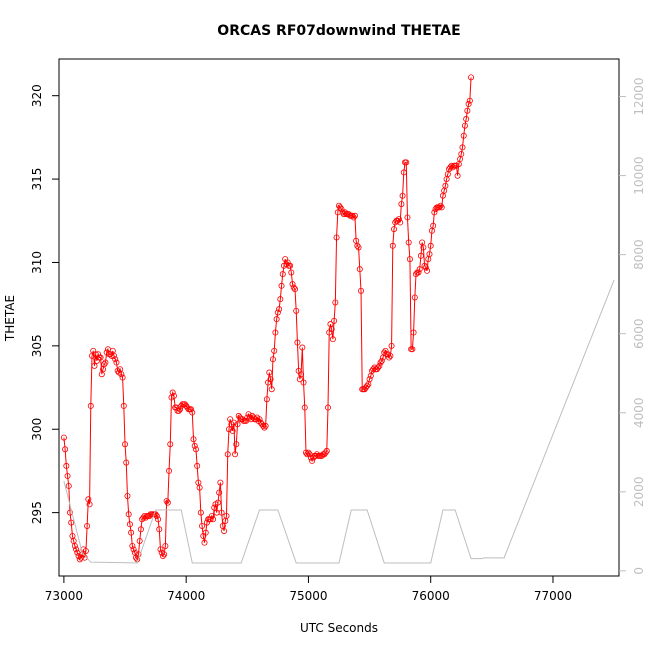  I want to click on x-tick-label: 73000, so click(64, 596).